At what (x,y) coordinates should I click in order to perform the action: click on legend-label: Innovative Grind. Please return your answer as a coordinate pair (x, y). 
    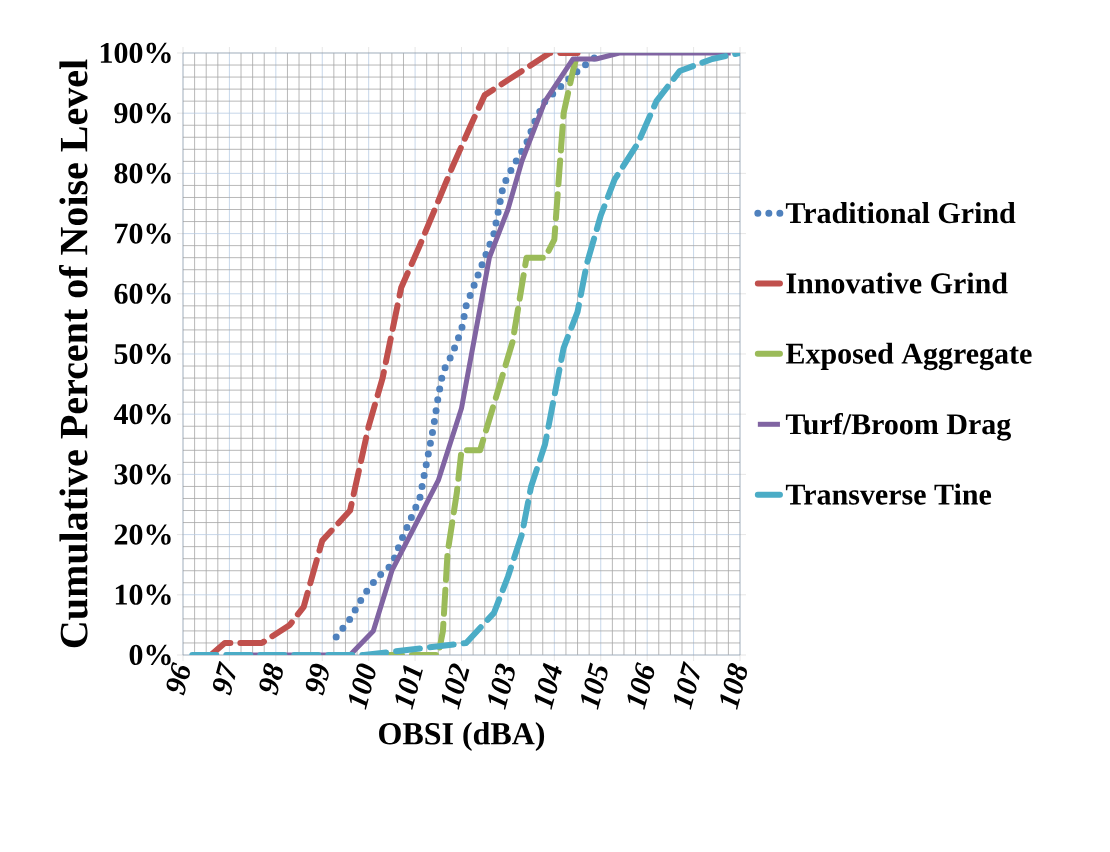
    Looking at the image, I should click on (897, 283).